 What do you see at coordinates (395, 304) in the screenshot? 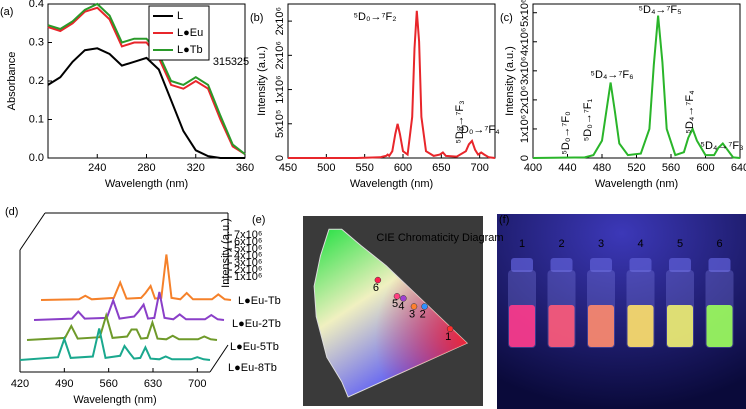
I see `point-label: 5` at bounding box center [395, 304].